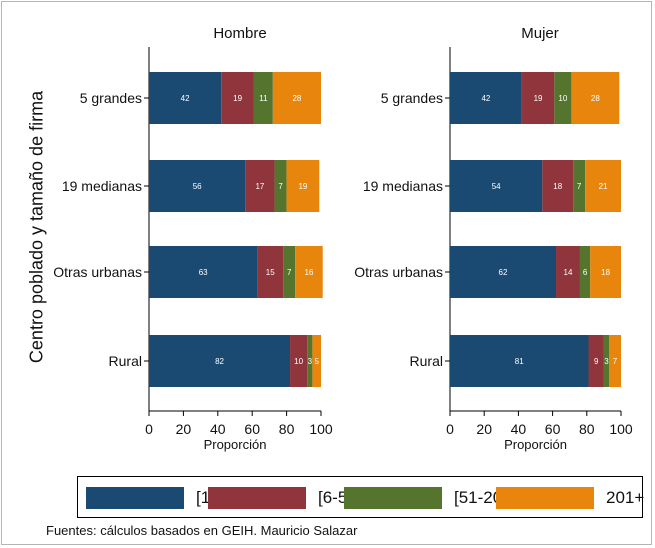 The image size is (655, 548). What do you see at coordinates (587, 429) in the screenshot?
I see `mujer-x-tick-label-80: 80` at bounding box center [587, 429].